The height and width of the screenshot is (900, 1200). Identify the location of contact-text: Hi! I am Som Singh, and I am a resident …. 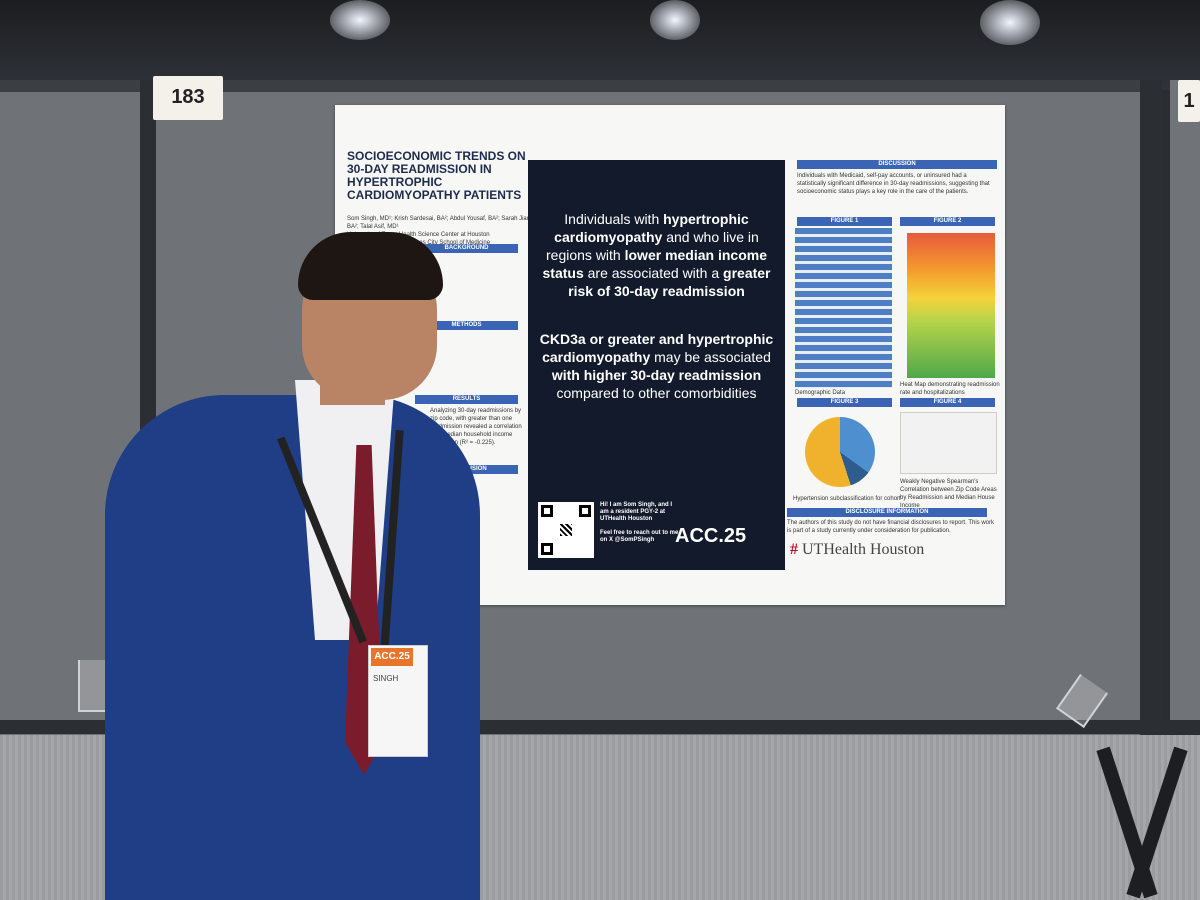
(639, 522).